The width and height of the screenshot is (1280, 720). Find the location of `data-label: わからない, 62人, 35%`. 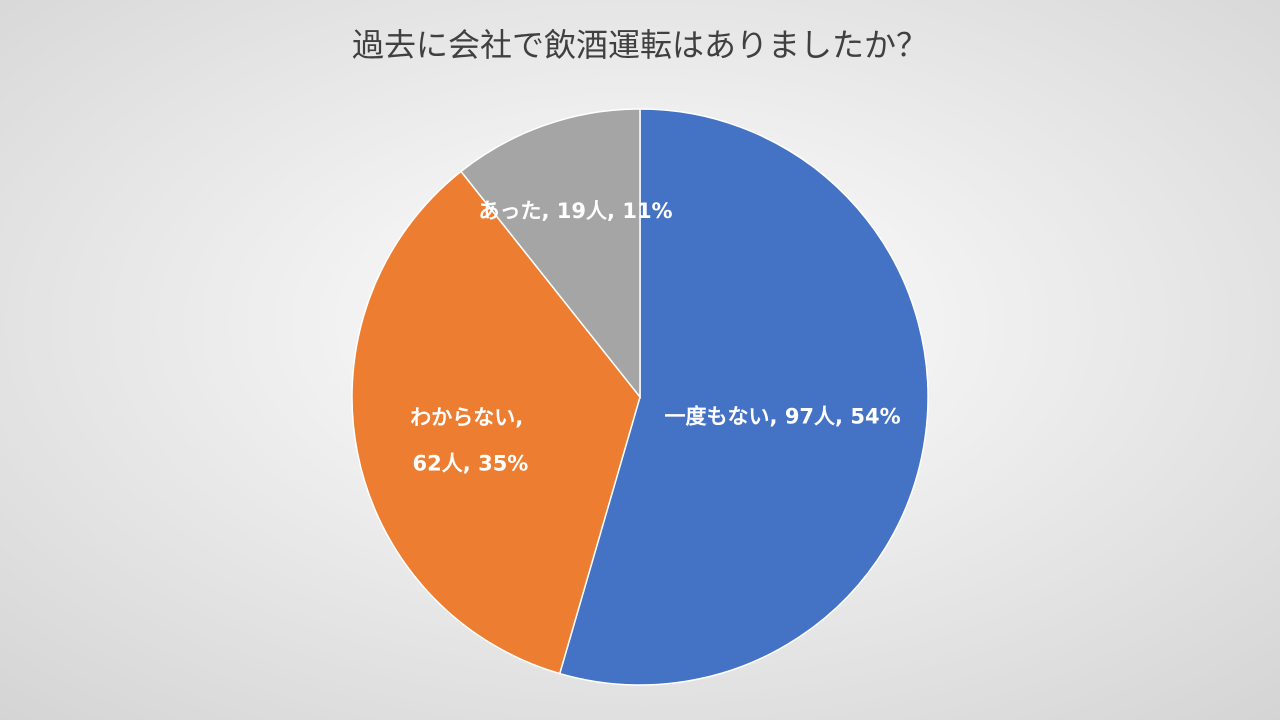

data-label: わからない, 62人, 35% is located at coordinates (470, 440).